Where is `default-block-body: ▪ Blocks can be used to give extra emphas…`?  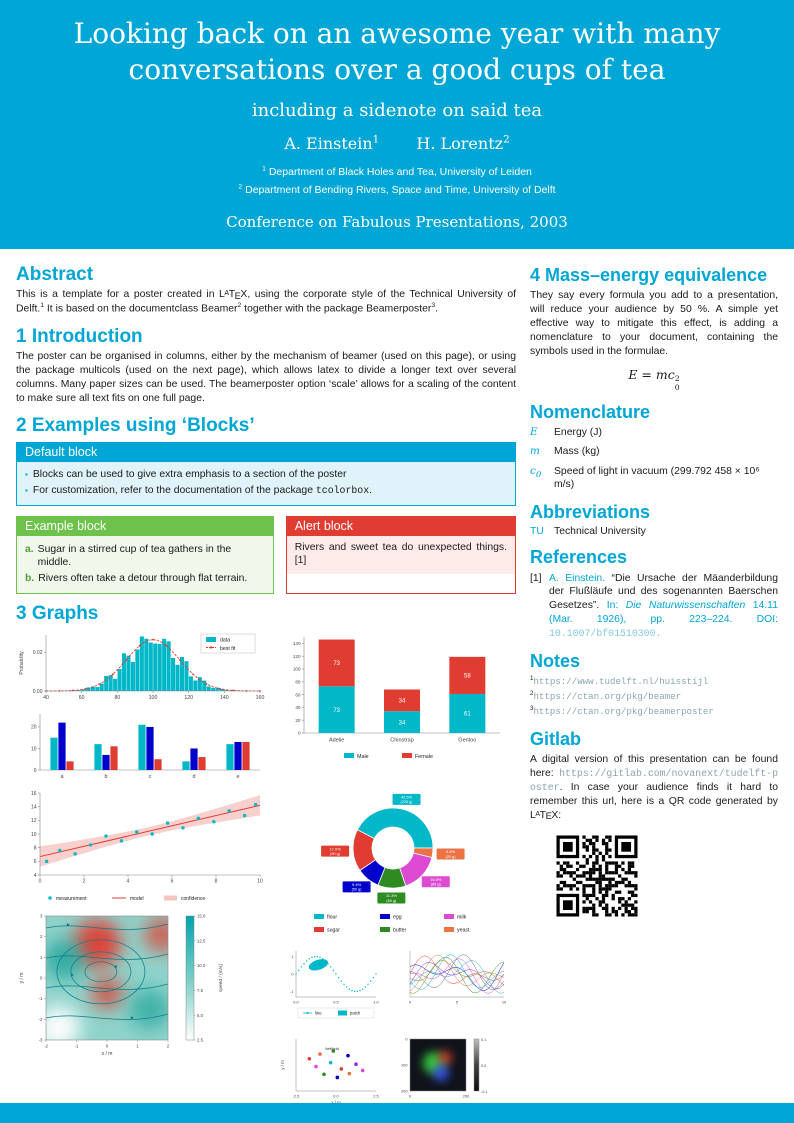 default-block-body: ▪ Blocks can be used to give extra emphas… is located at coordinates (266, 483).